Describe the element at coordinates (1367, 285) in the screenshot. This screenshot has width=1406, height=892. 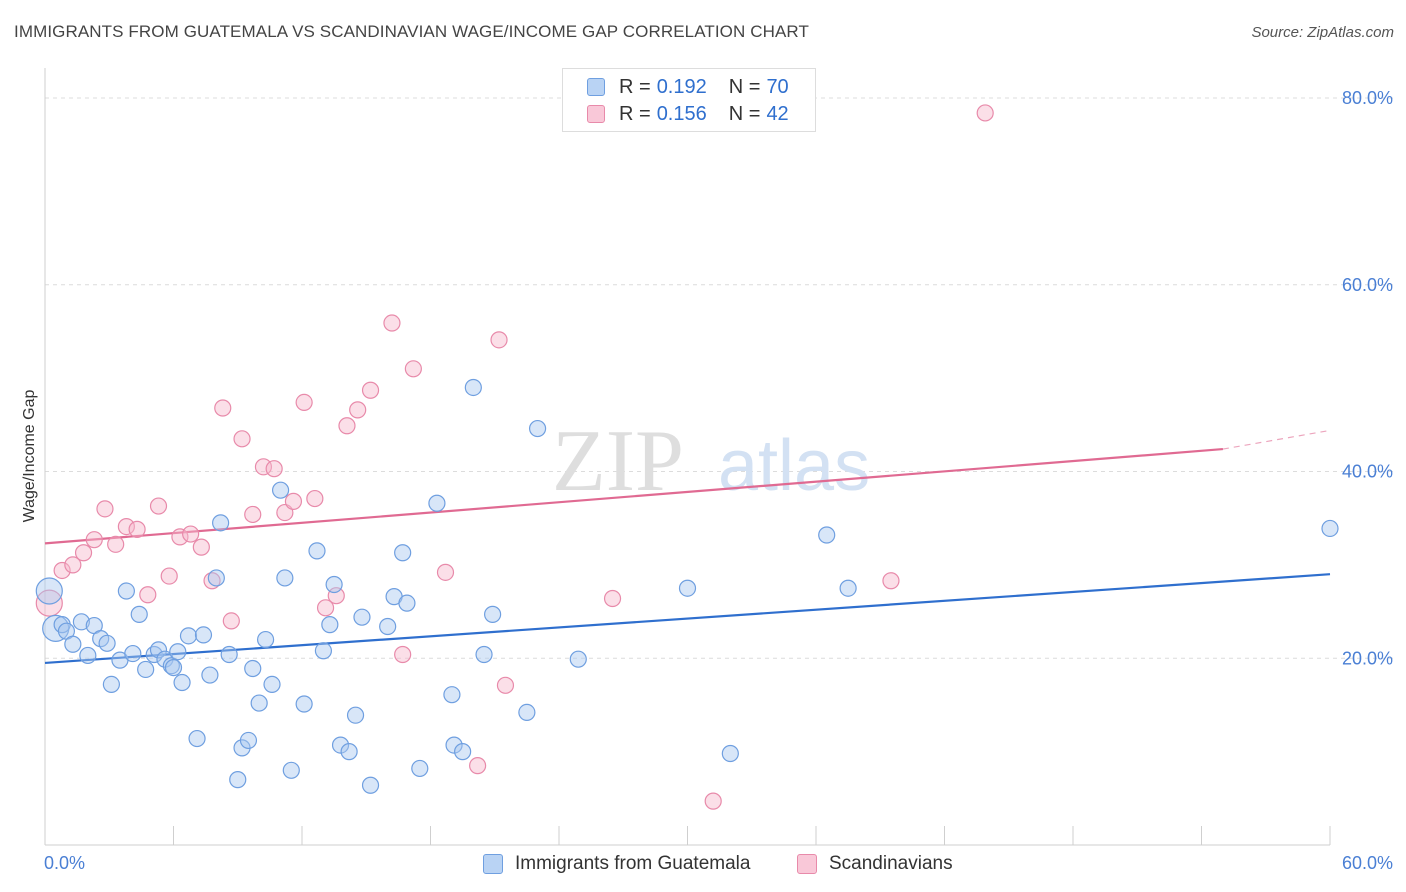
I see `y-tick-label: 60.0%` at that location.